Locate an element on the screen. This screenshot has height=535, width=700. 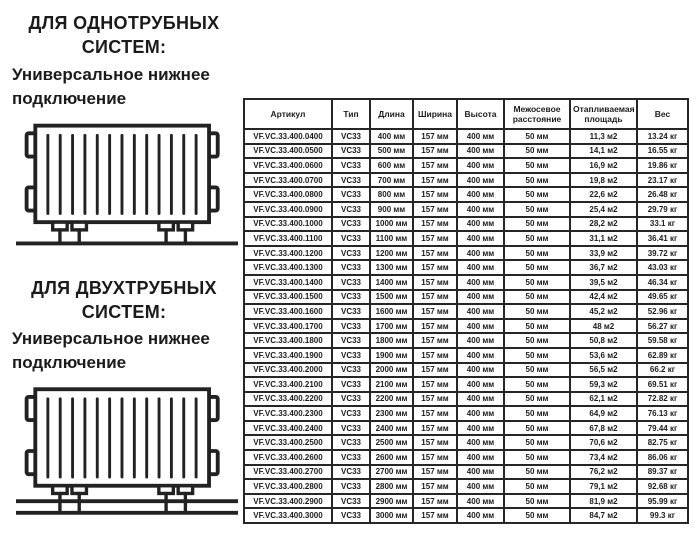
table-cell: 1800 мм is located at coordinates (391, 340).